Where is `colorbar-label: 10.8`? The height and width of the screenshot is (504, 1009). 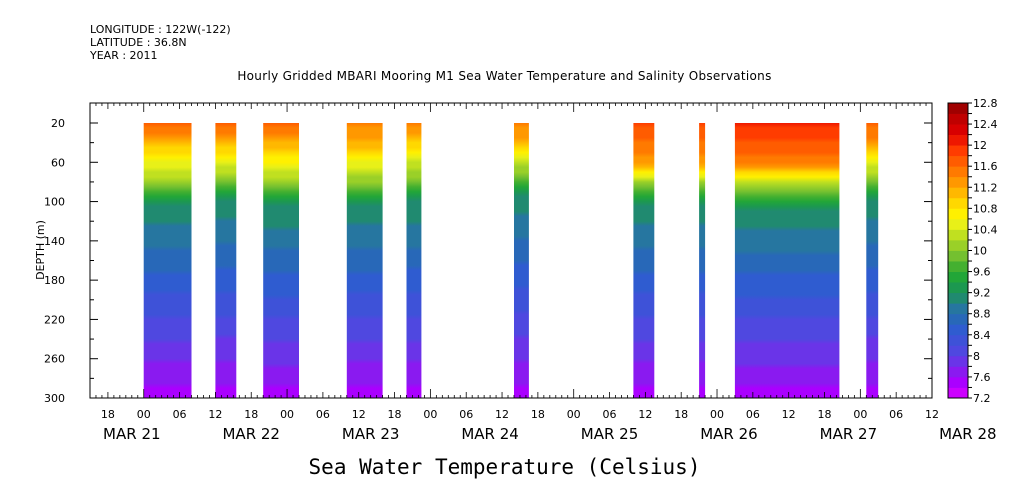
colorbar-label: 10.8 is located at coordinates (985, 208).